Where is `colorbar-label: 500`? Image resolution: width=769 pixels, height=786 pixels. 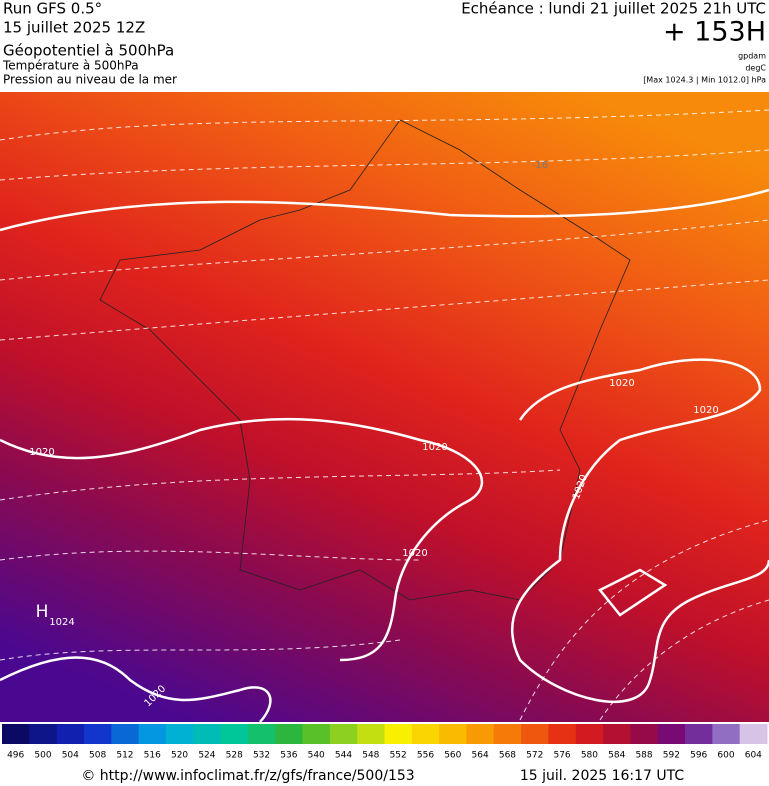 colorbar-label: 500 is located at coordinates (42, 756).